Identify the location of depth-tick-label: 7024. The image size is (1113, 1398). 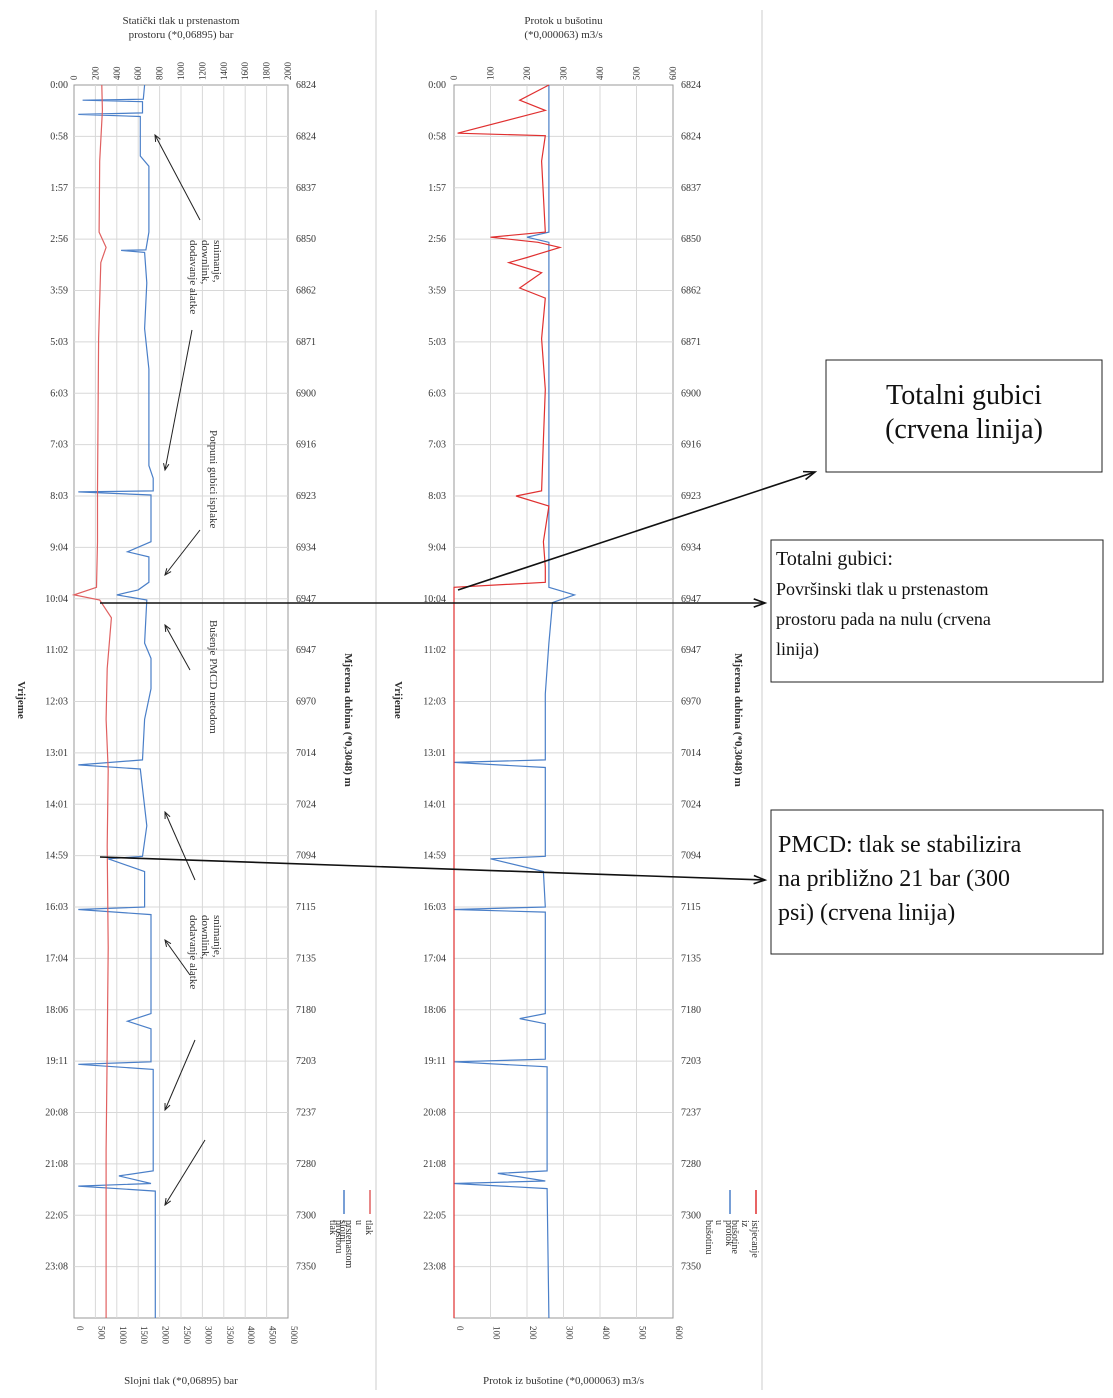
(691, 804).